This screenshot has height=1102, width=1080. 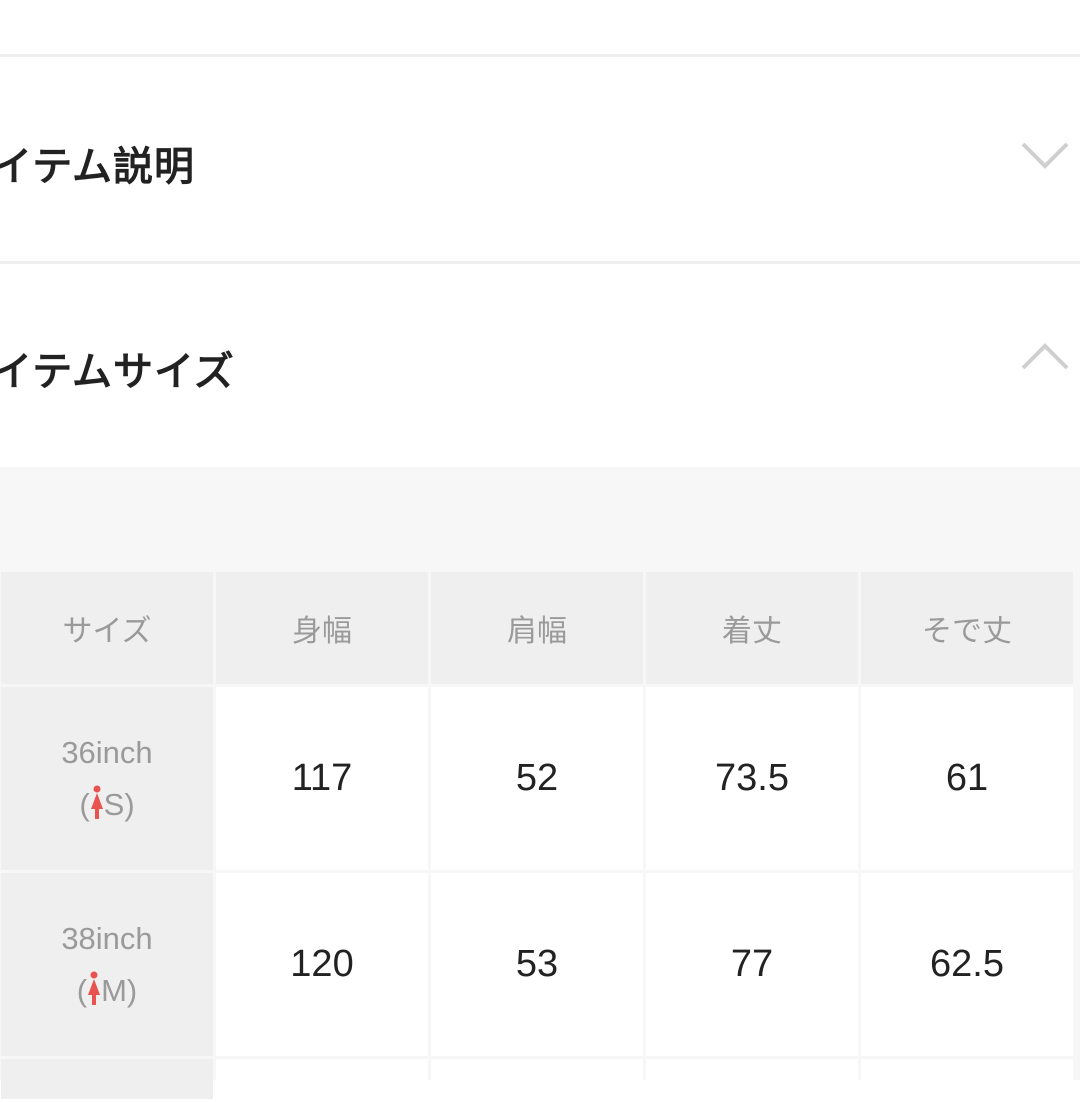 What do you see at coordinates (967, 628) in the screenshot?
I see `header-sleeve-length: そで丈` at bounding box center [967, 628].